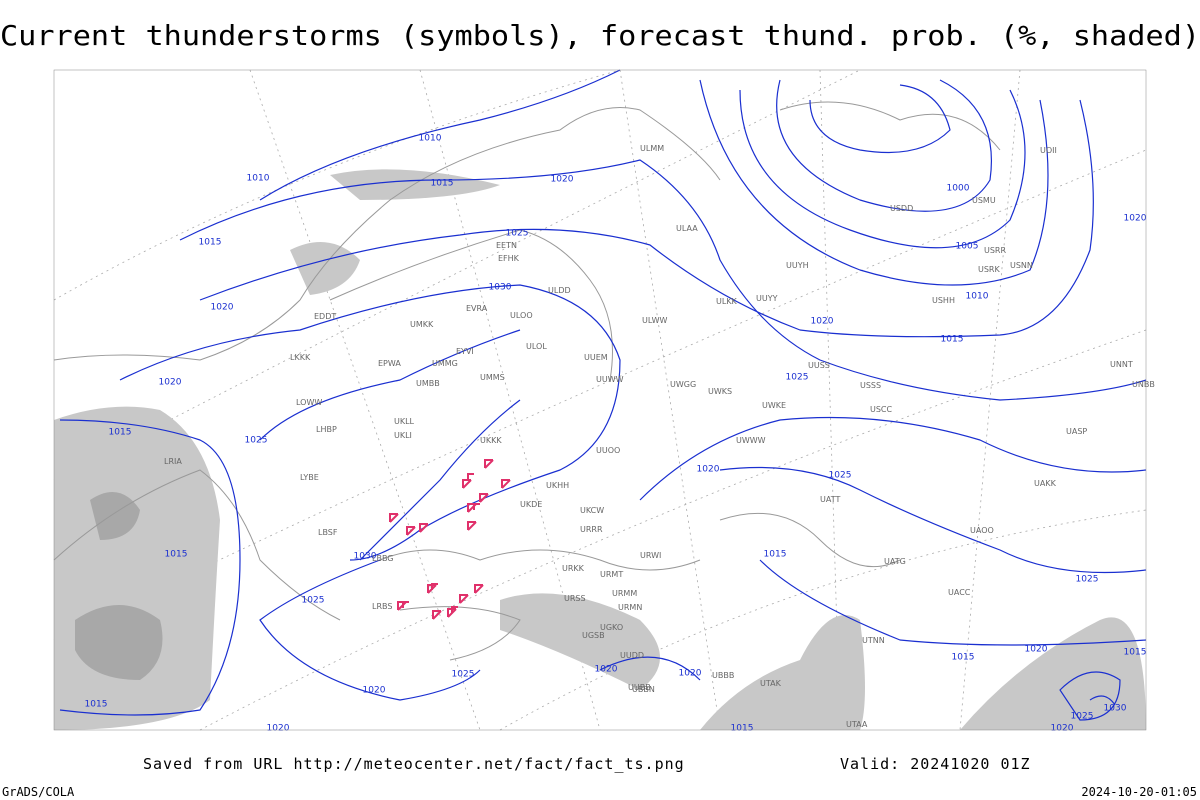 The height and width of the screenshot is (800, 1200). What do you see at coordinates (492, 377) in the screenshot?
I see `station-label: UMMS` at bounding box center [492, 377].